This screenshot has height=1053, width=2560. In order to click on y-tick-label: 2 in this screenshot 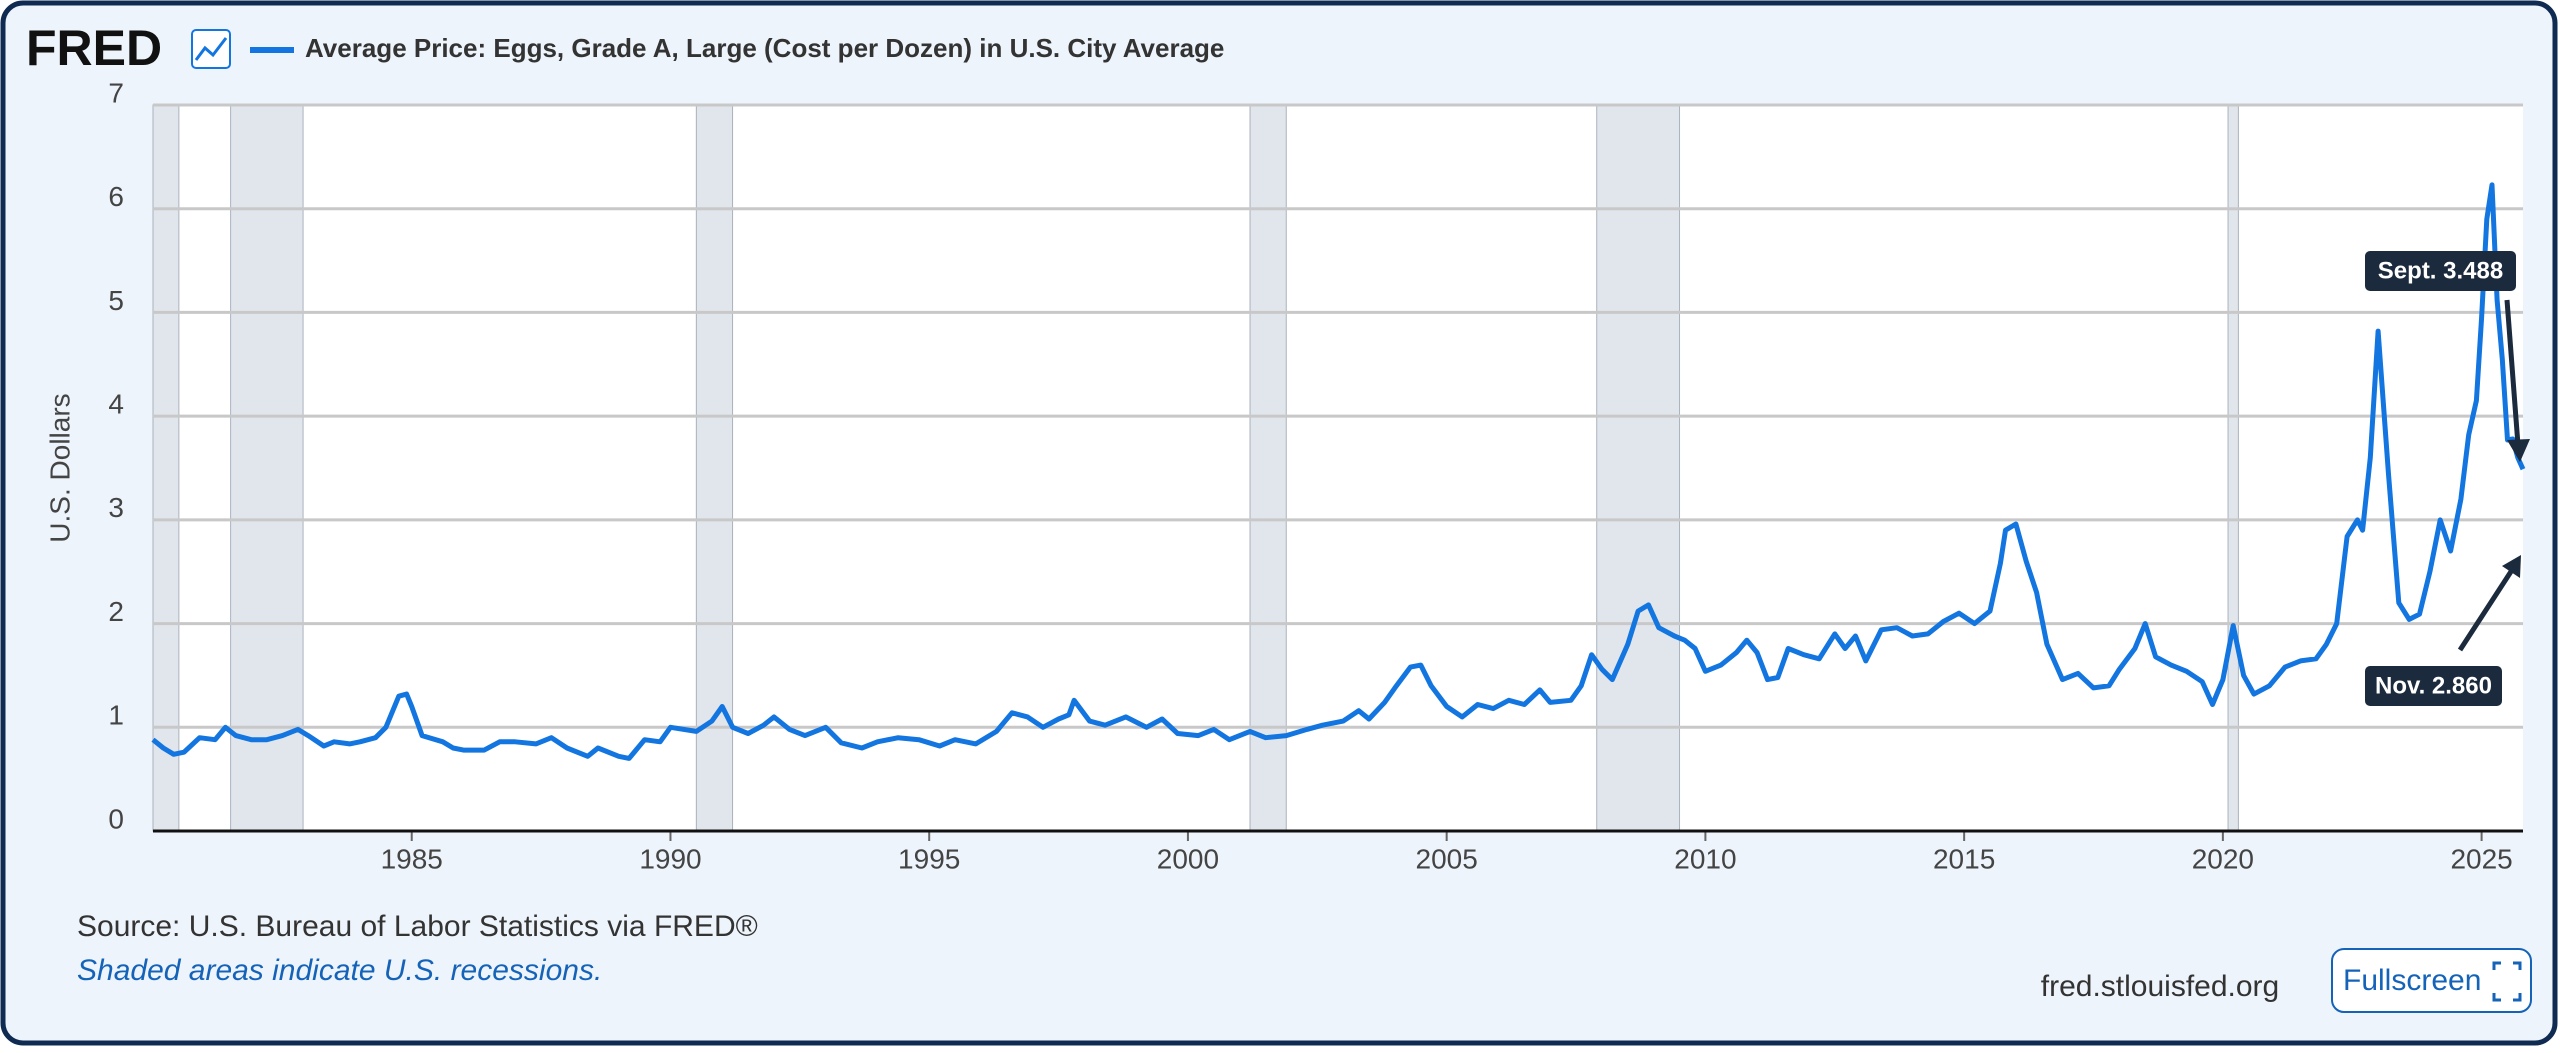, I will do `click(116, 611)`.